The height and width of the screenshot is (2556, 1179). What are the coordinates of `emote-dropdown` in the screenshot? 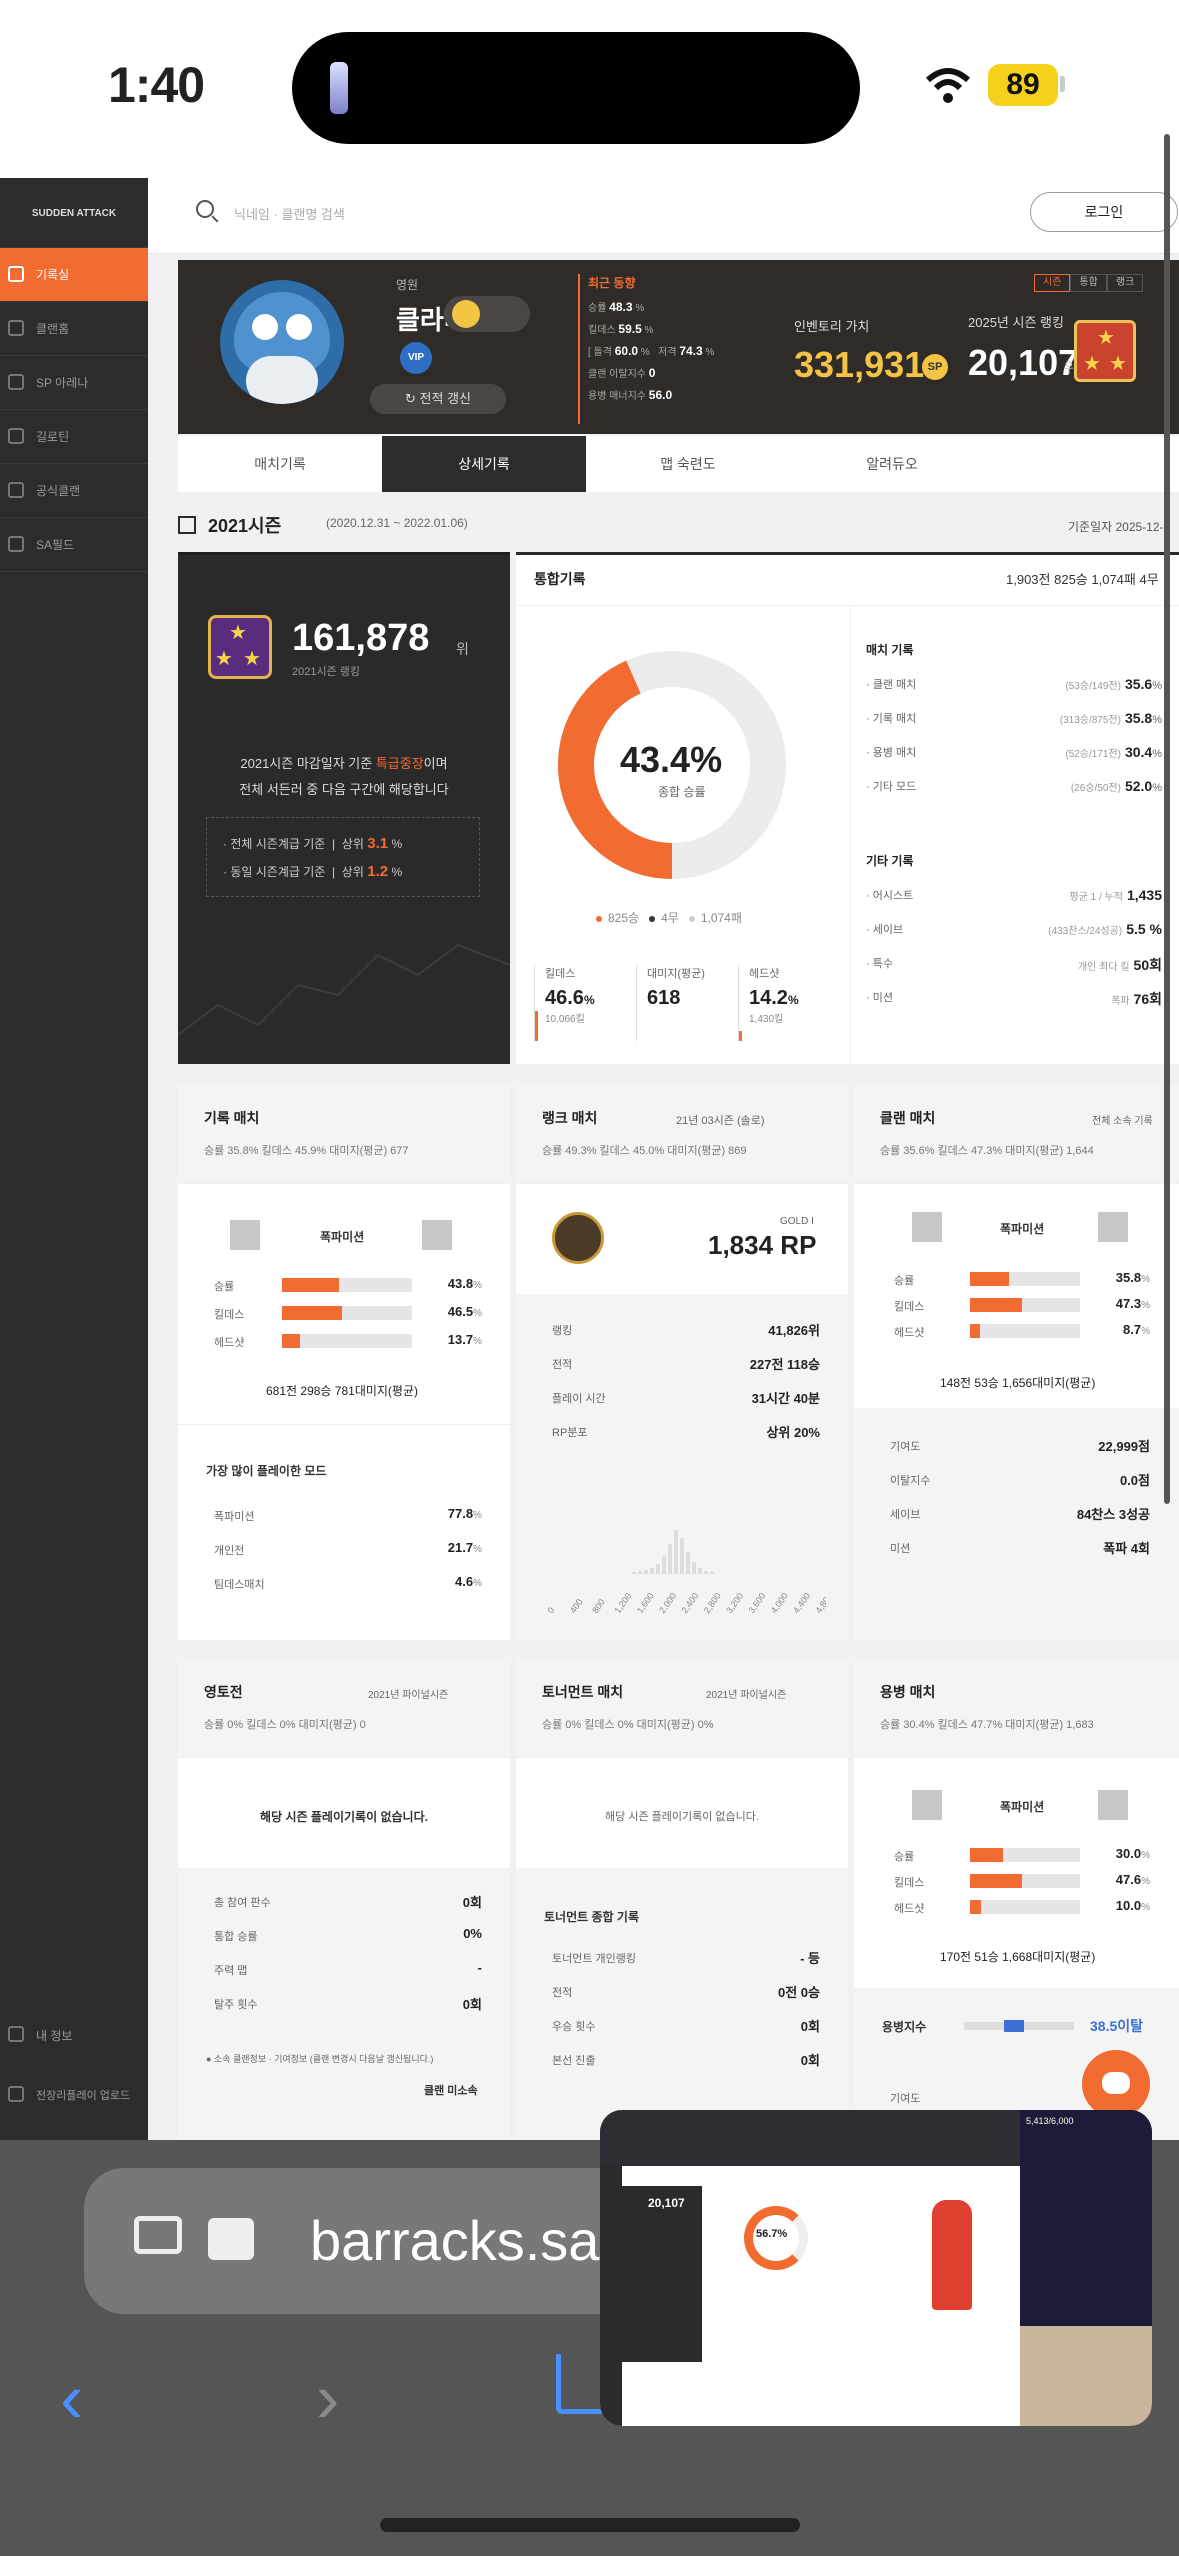 It's located at (487, 314).